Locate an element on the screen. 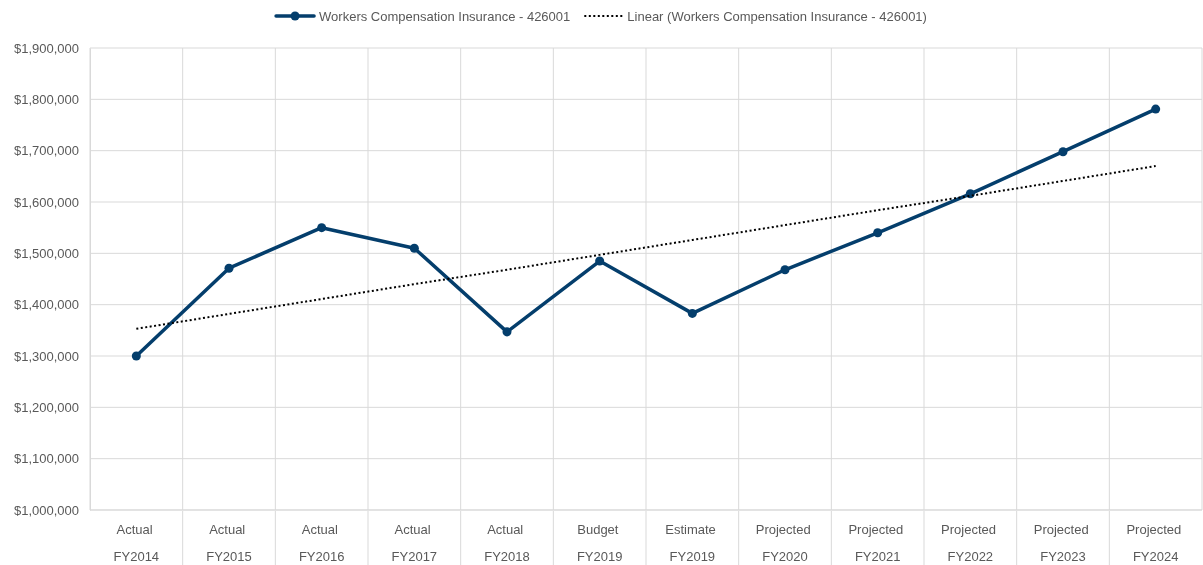 This screenshot has width=1203, height=565. y-tick-label: $1,400,000 is located at coordinates (46, 305).